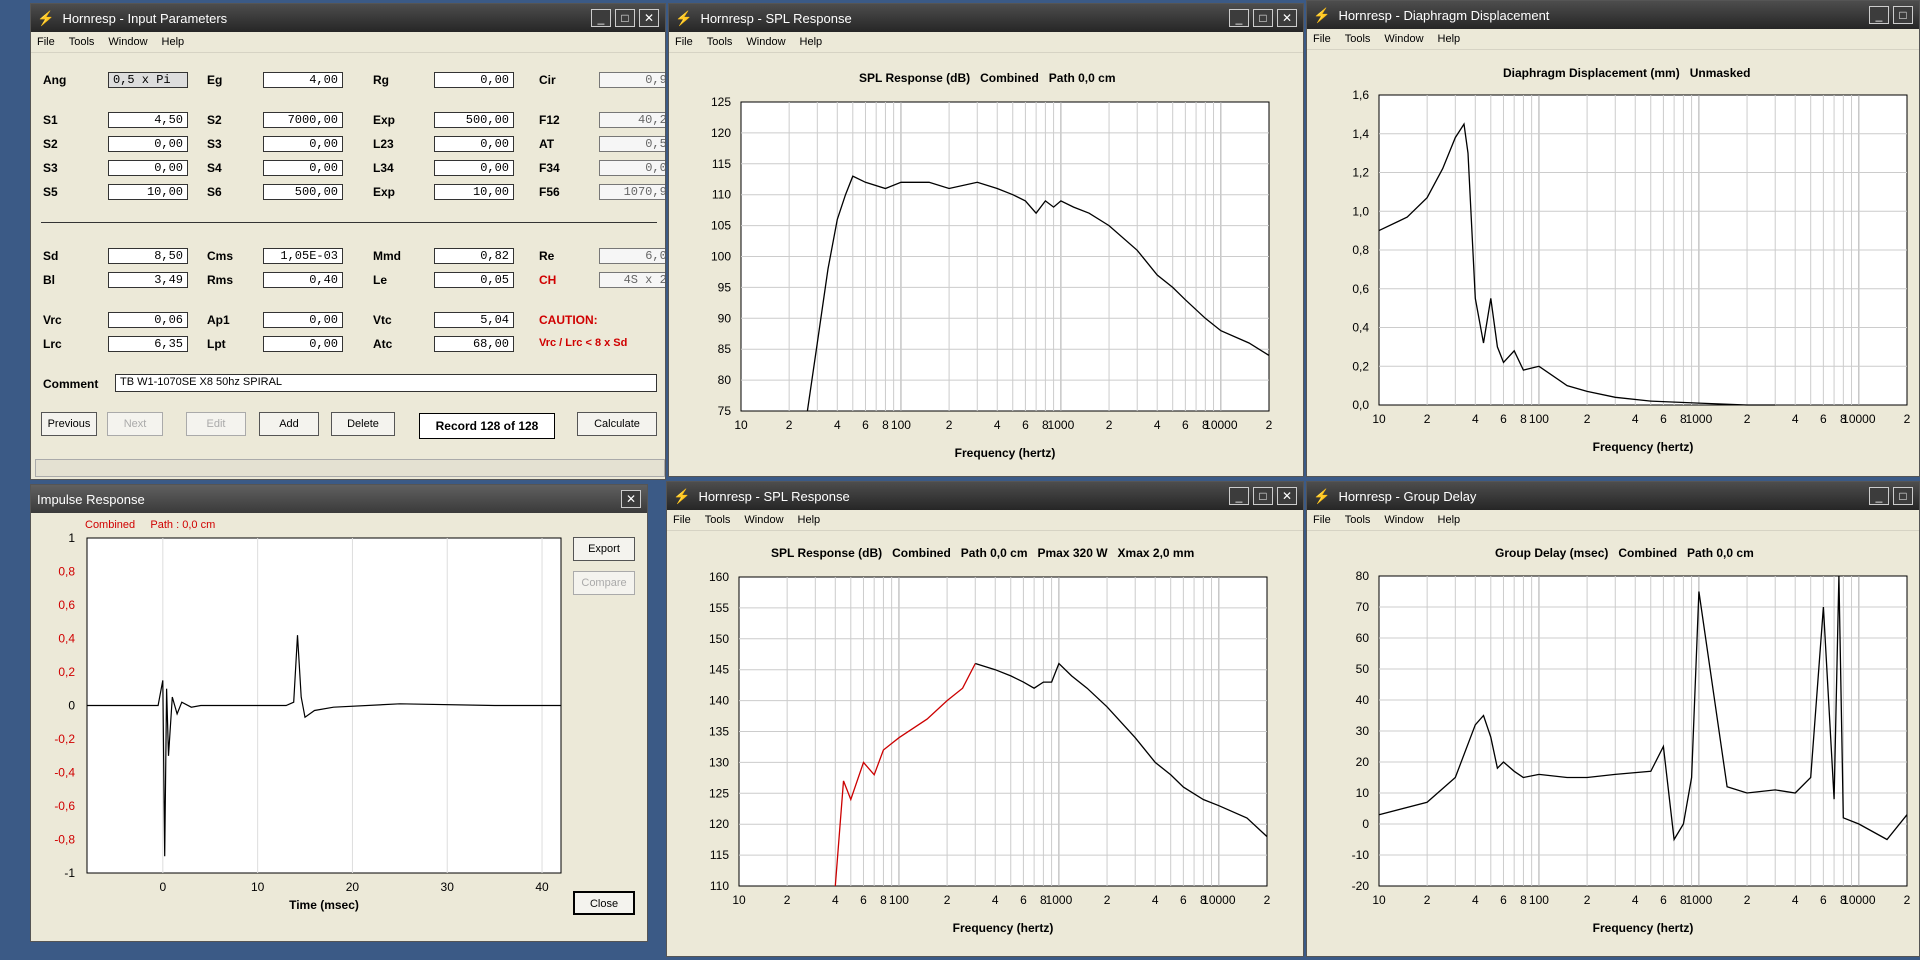  What do you see at coordinates (547, 144) in the screenshot?
I see `param-label: AT` at bounding box center [547, 144].